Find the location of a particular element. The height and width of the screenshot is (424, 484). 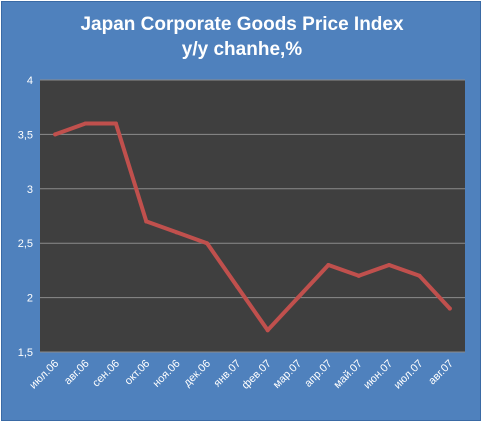

x-tick-label: ноя.06 is located at coordinates (167, 374).